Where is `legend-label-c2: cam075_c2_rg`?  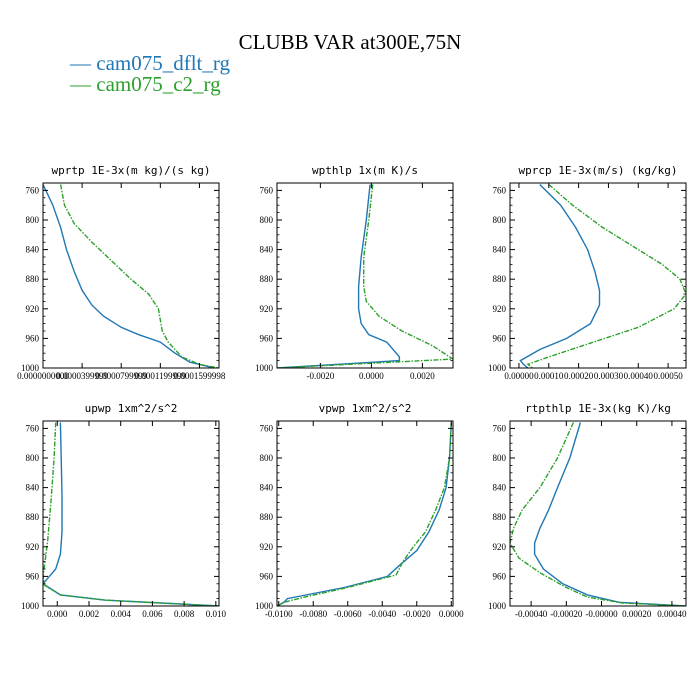 legend-label-c2: cam075_c2_rg is located at coordinates (158, 84).